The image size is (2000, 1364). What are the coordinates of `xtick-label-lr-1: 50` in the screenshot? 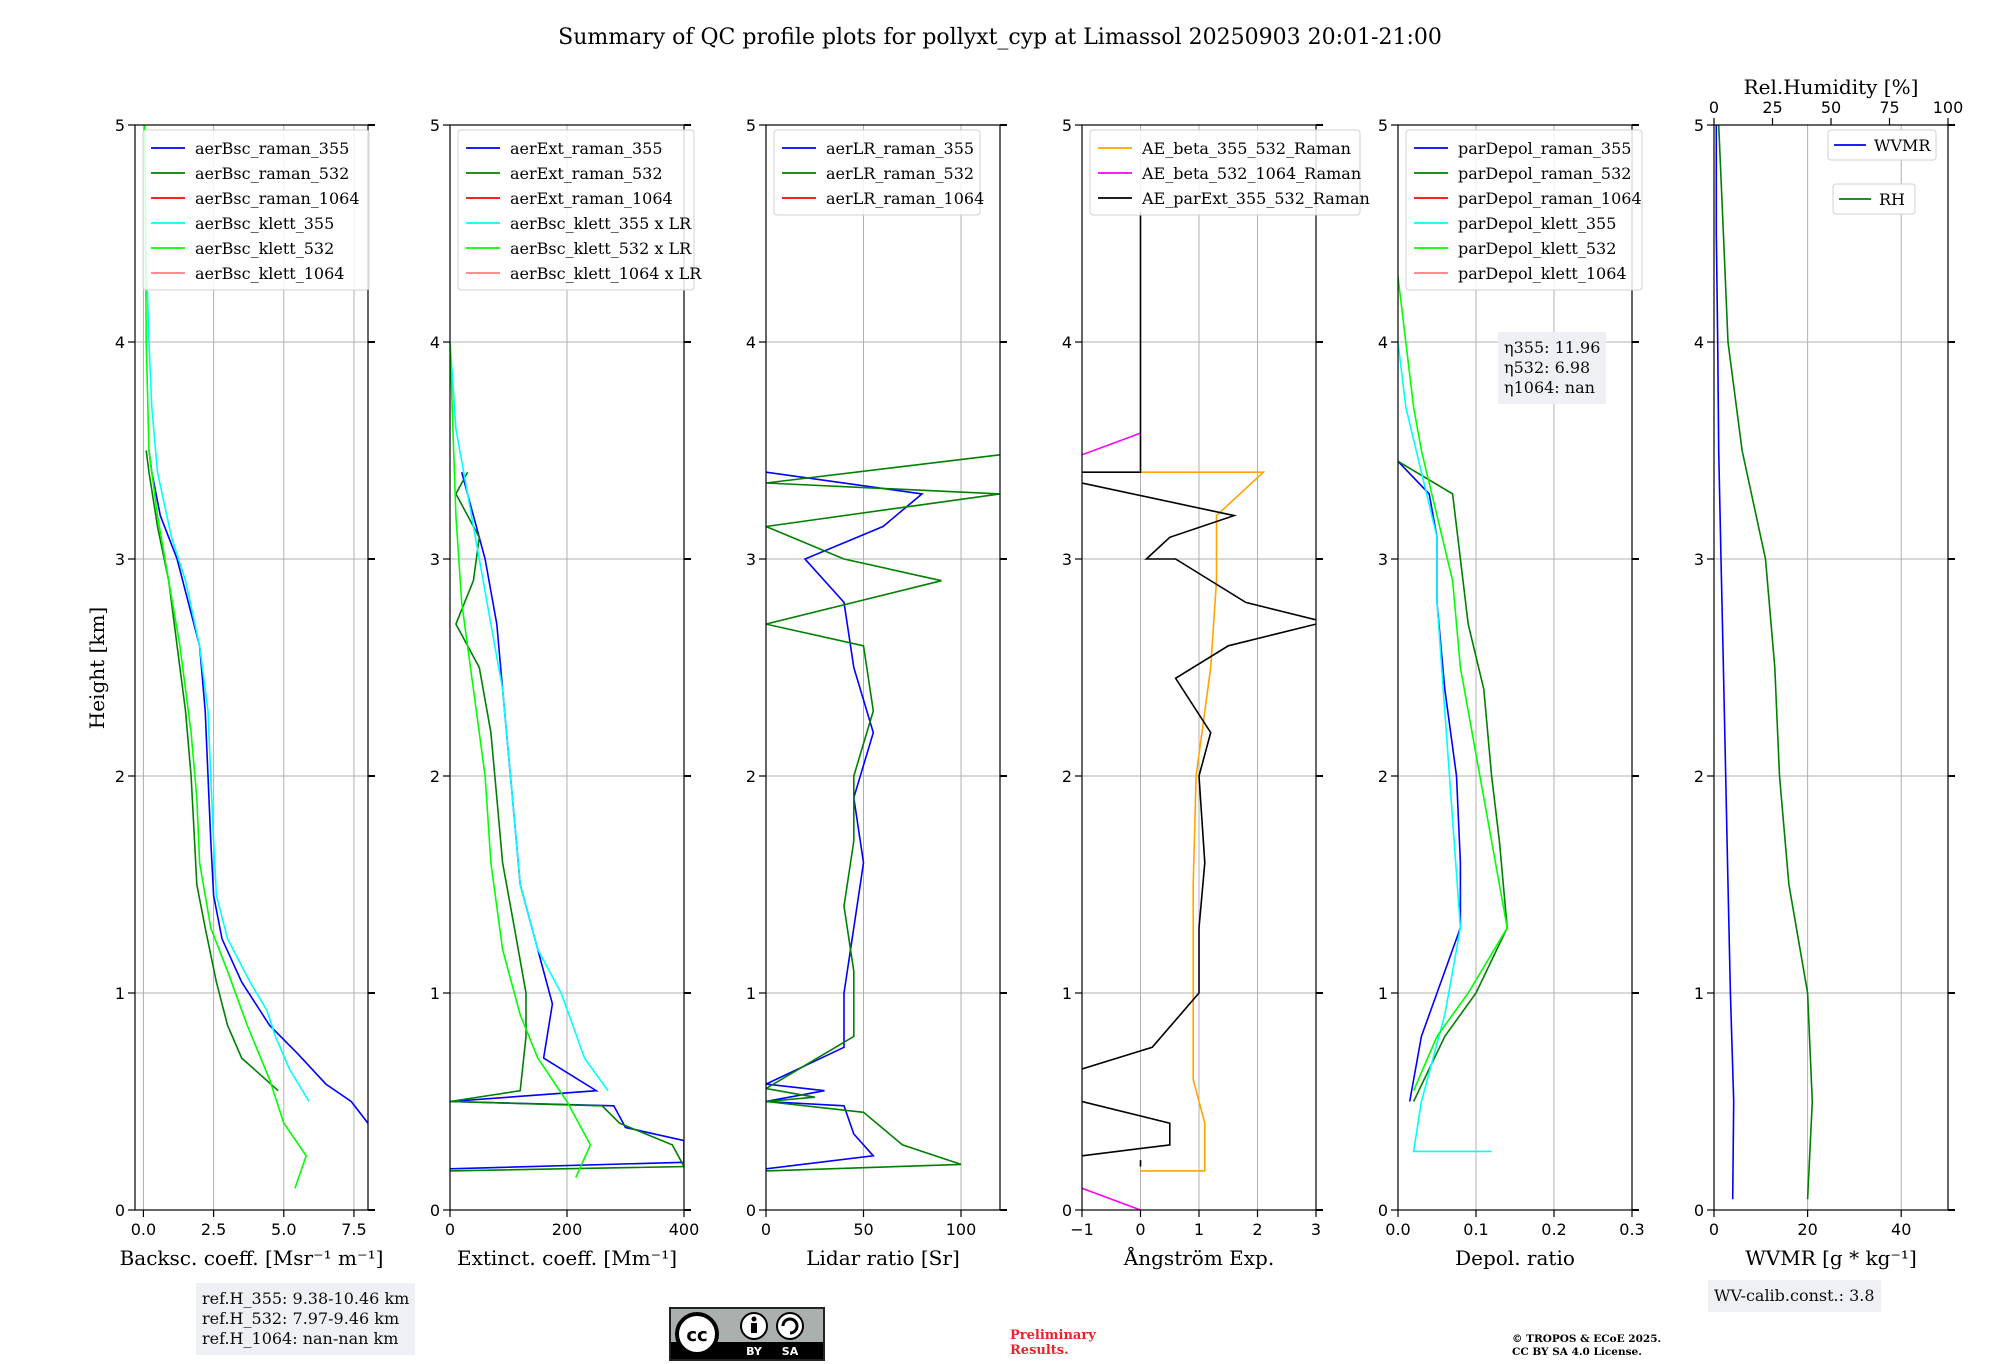 It's located at (863, 1229).